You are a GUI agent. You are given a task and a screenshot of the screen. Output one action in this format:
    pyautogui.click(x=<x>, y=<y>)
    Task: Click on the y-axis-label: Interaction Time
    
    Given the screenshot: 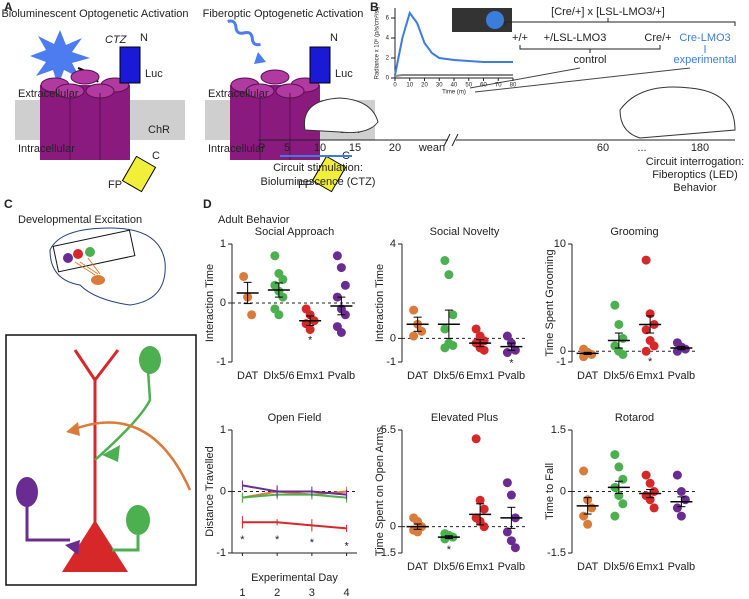 What is the action you would take?
    pyautogui.click(x=380, y=303)
    